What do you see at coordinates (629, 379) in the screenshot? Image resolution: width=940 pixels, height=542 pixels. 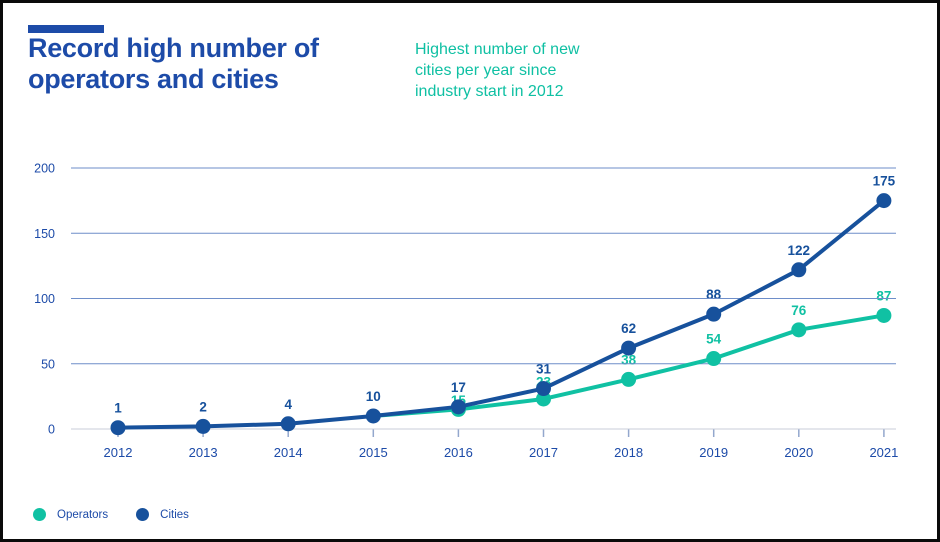 I see `operators-point-2018` at bounding box center [629, 379].